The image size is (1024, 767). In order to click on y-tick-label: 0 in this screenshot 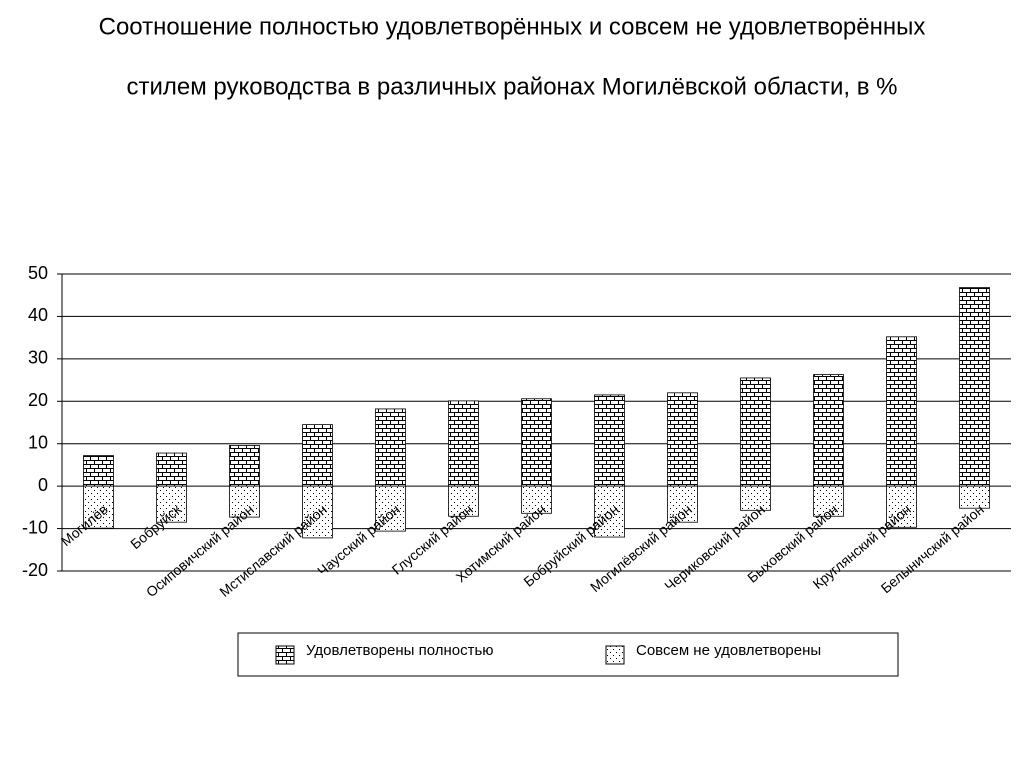, I will do `click(43, 485)`.